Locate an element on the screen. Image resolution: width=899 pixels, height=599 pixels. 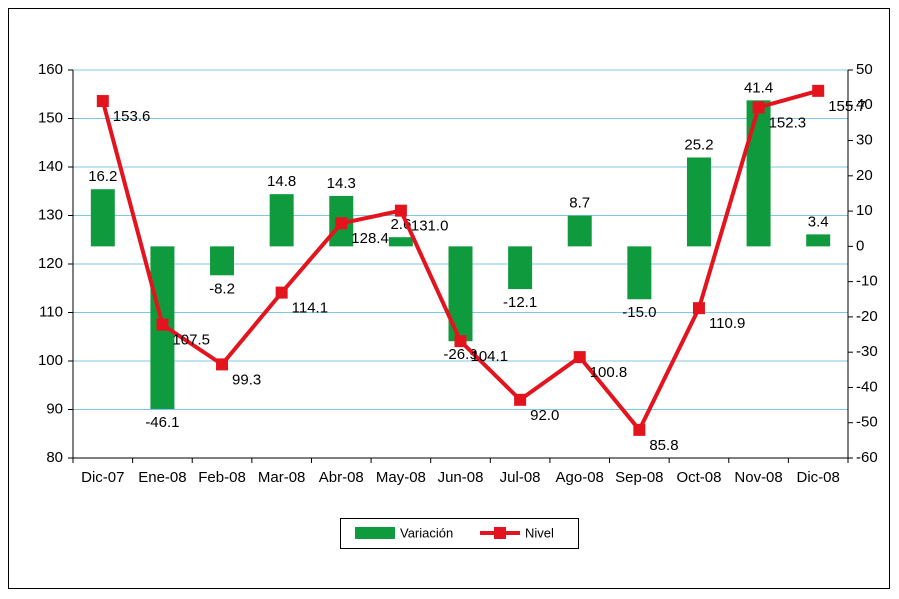
y-tick-label: 80 is located at coordinates (54, 457).